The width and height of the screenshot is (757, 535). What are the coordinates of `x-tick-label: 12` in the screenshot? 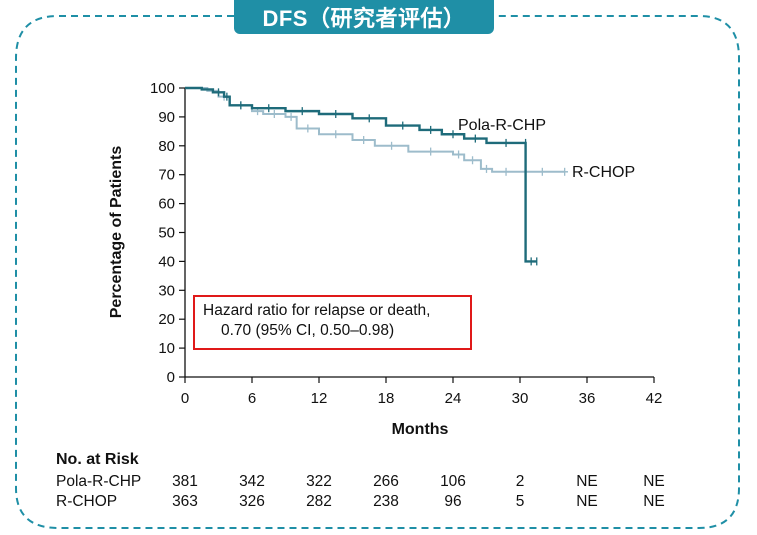 It's located at (319, 398).